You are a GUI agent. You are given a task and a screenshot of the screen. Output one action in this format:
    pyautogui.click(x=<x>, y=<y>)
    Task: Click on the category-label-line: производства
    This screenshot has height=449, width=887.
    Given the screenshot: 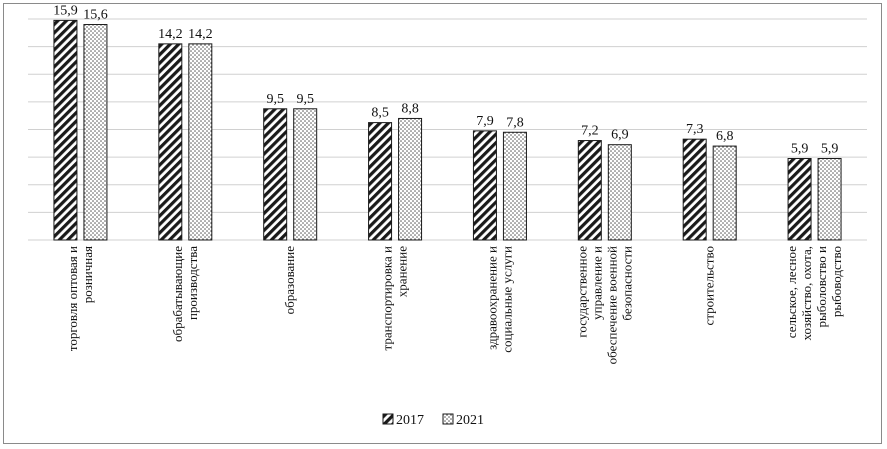 What is the action you would take?
    pyautogui.click(x=192, y=283)
    